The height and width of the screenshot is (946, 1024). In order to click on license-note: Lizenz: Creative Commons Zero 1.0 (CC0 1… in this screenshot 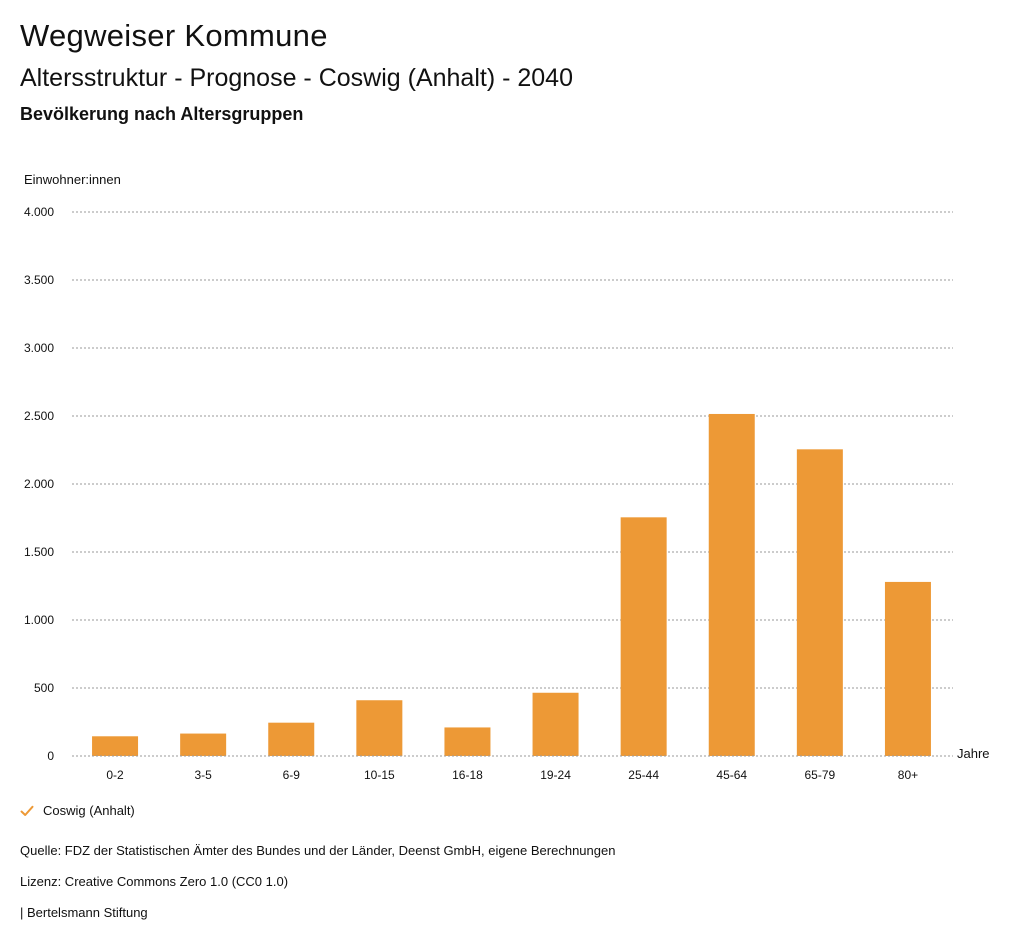, I will do `click(154, 881)`.